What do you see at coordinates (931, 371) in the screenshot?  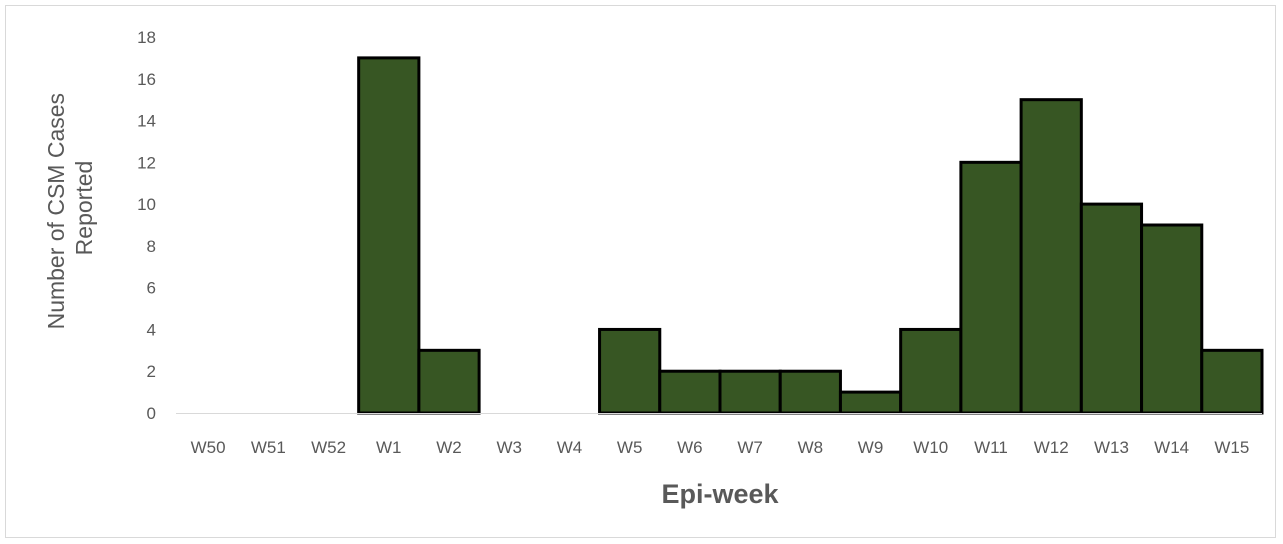 I see `bar-w10` at bounding box center [931, 371].